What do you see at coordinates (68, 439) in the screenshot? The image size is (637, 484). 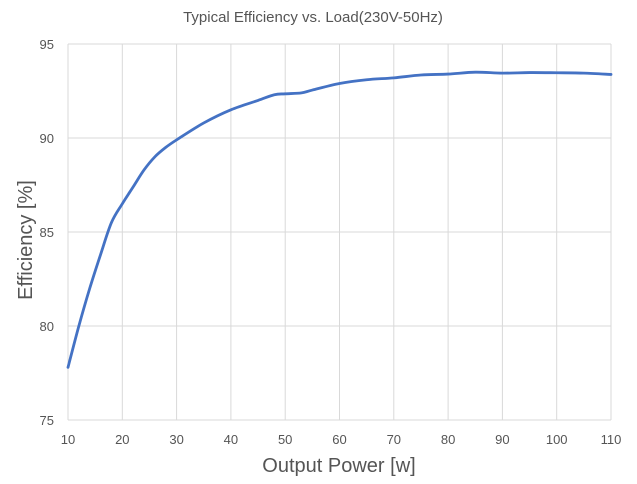 I see `x-tick-label: 10` at bounding box center [68, 439].